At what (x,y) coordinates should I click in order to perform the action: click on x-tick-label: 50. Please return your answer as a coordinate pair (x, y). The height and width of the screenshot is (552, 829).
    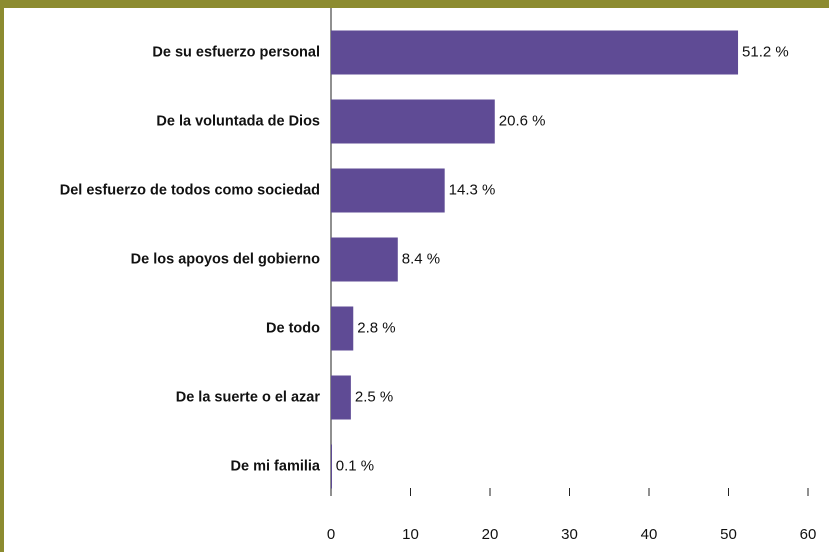
    Looking at the image, I should click on (728, 534).